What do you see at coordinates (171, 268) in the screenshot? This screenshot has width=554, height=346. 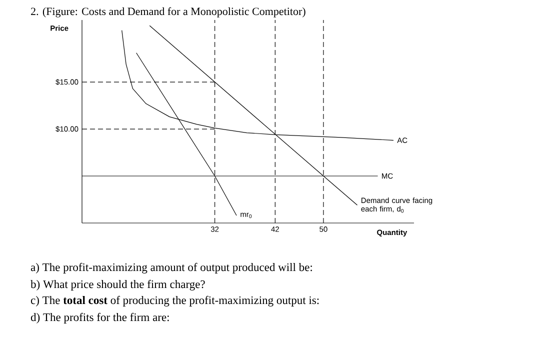 I see `text: a) The profit-maximizing amount of output produced will be:` at bounding box center [171, 268].